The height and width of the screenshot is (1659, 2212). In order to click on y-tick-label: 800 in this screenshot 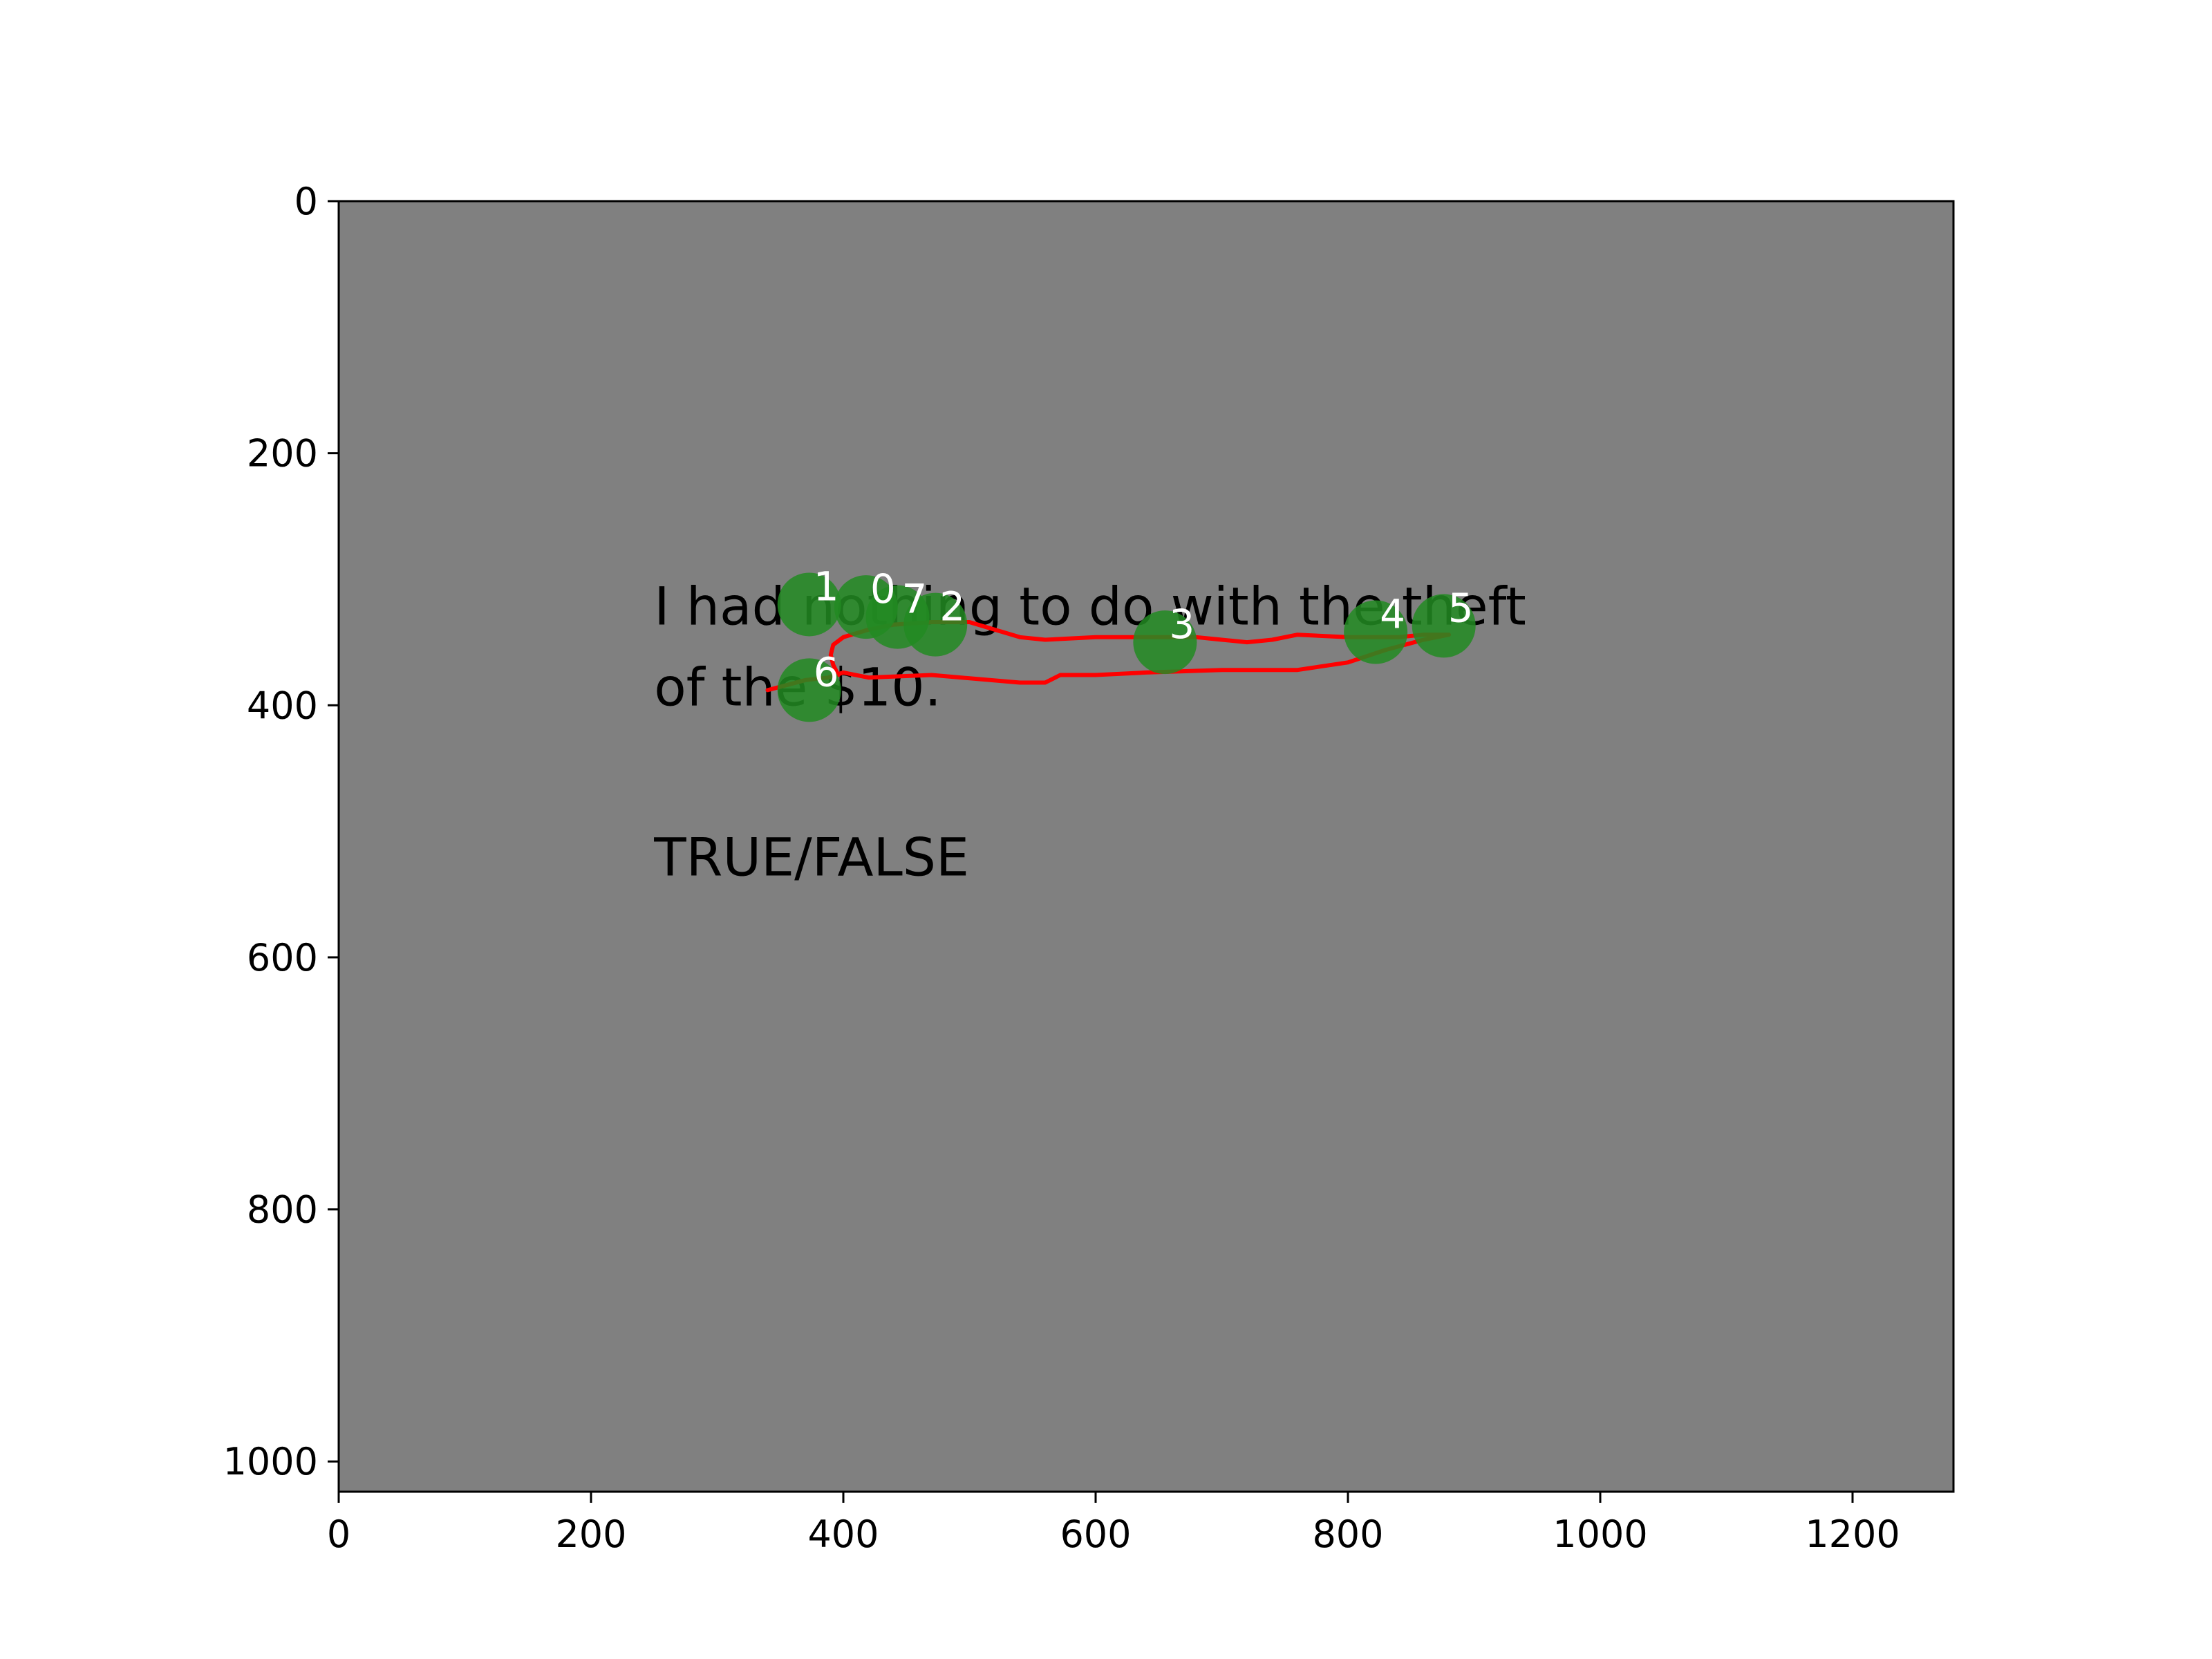, I will do `click(282, 1210)`.